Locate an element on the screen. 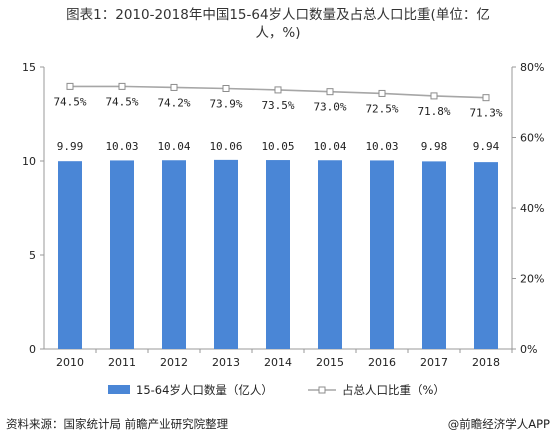 This screenshot has height=439, width=556. x-tick-label: 2013 is located at coordinates (226, 362).